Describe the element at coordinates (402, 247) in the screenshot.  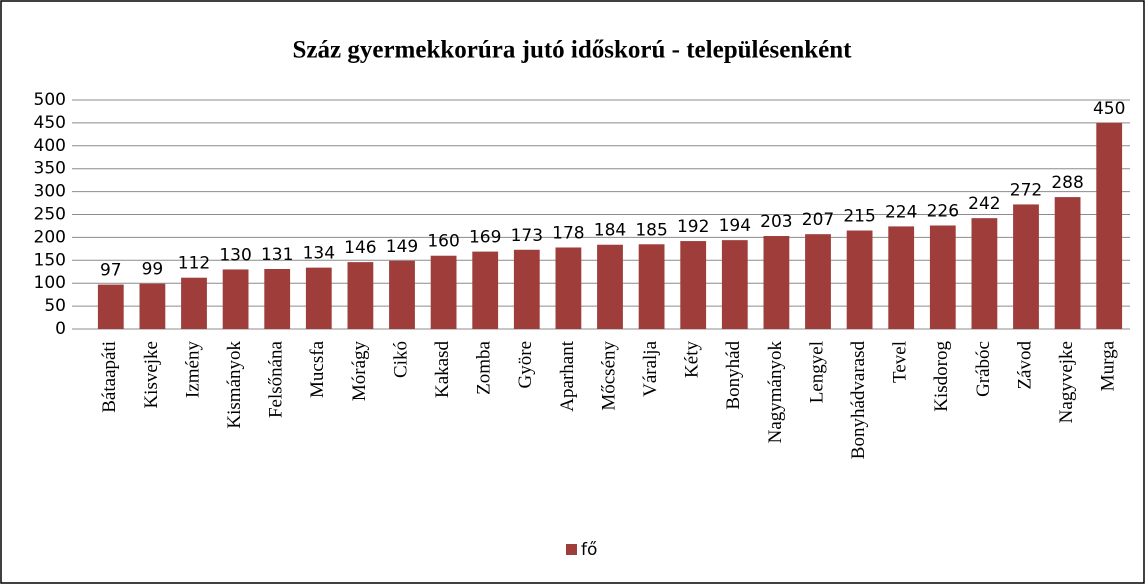
I see `data-label: 149` at that location.